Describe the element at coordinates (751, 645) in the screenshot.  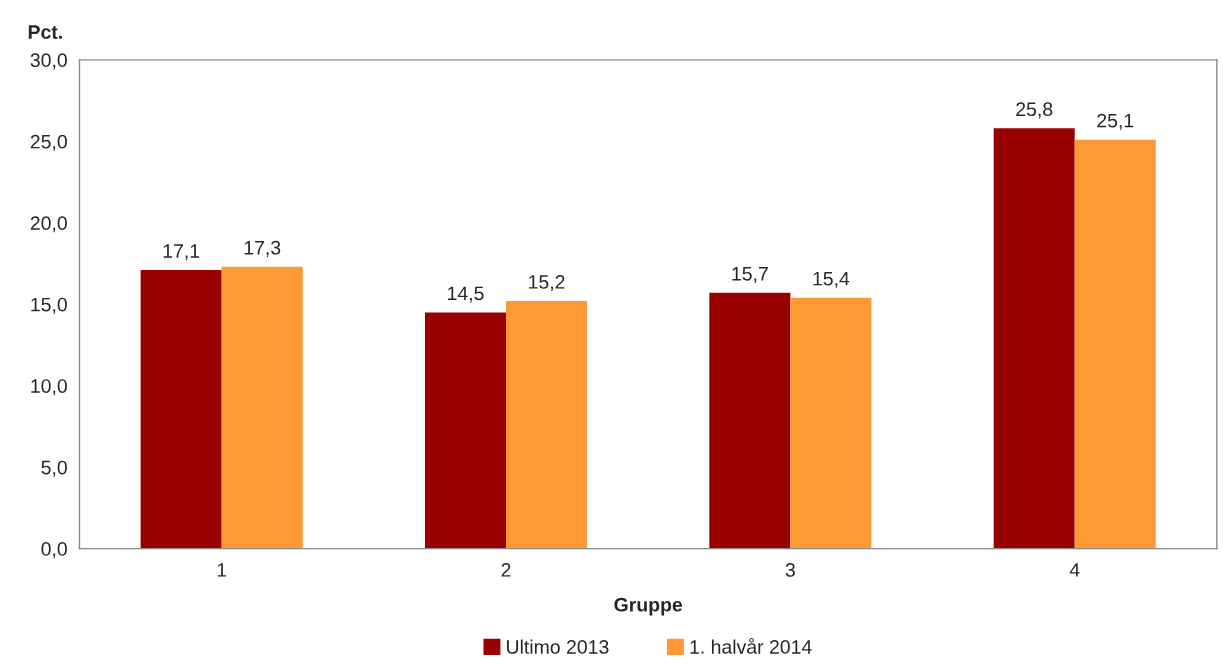
I see `legend-label: 1. halvår 2014` at that location.